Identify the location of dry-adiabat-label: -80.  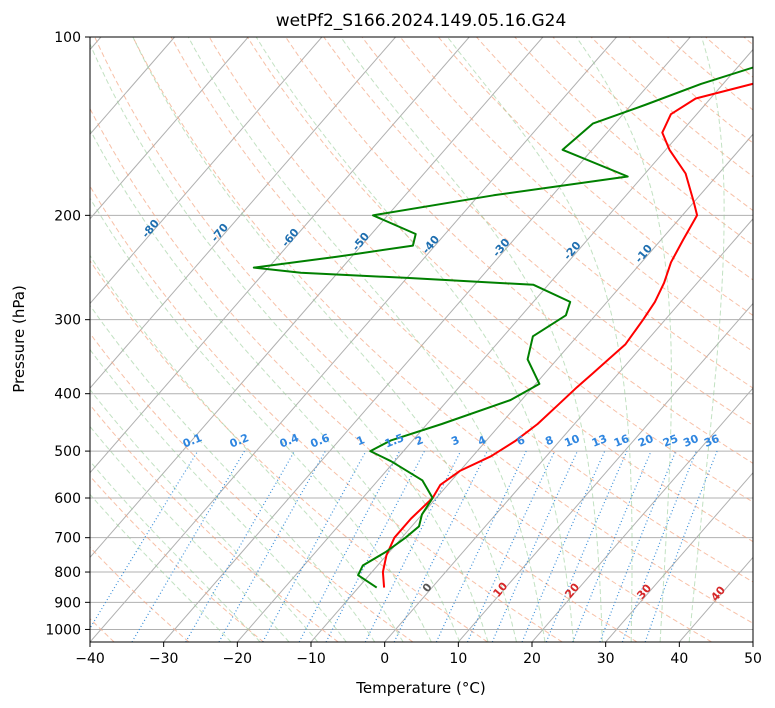
(150, 229).